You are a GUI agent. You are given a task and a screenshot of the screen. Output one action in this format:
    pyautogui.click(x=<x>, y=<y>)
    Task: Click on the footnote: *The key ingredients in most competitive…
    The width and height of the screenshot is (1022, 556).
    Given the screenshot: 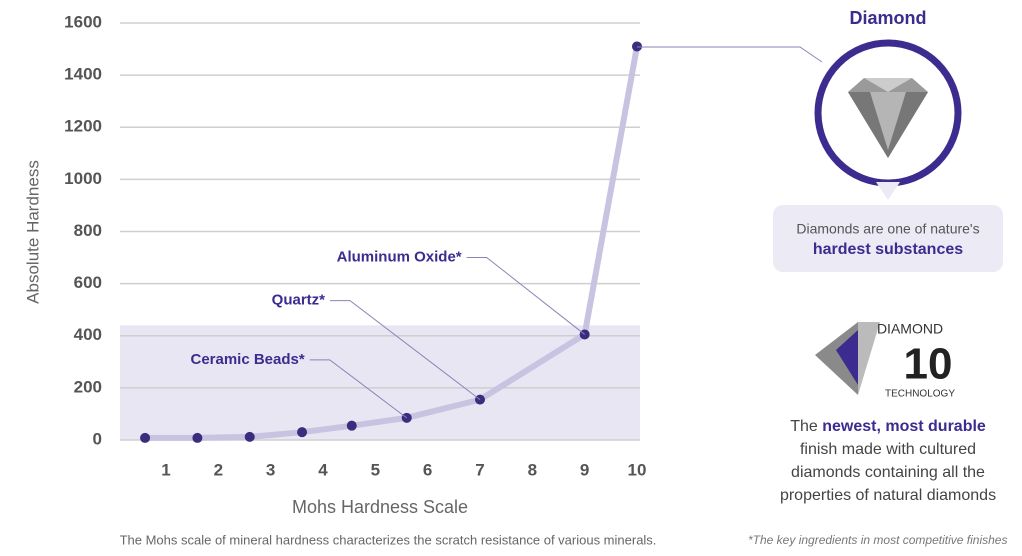 What is the action you would take?
    pyautogui.click(x=877, y=540)
    